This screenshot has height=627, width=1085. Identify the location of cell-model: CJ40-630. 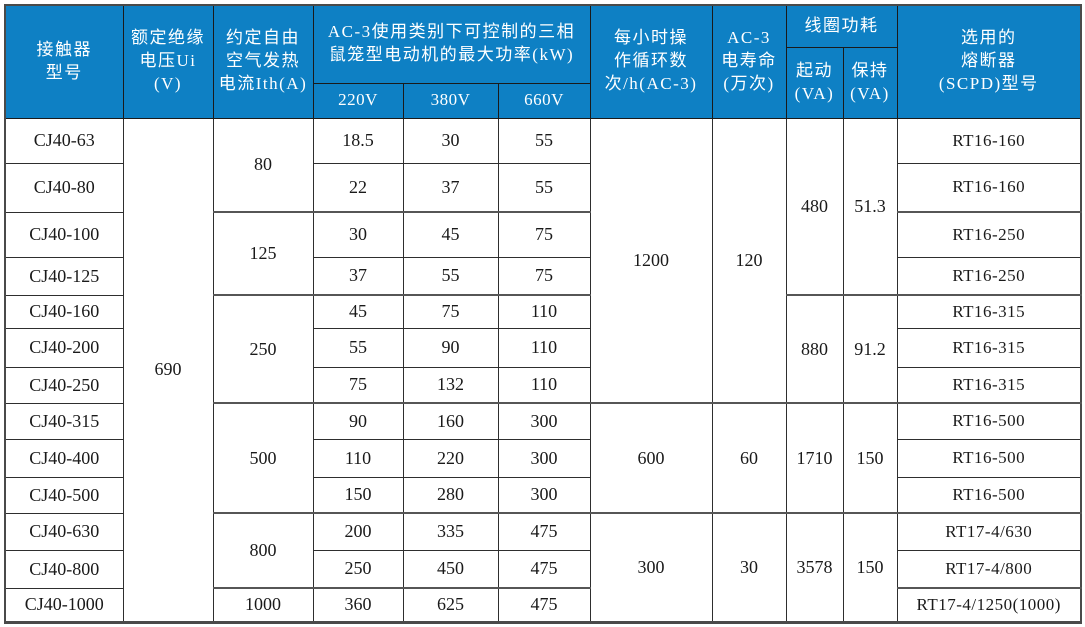
(64, 531).